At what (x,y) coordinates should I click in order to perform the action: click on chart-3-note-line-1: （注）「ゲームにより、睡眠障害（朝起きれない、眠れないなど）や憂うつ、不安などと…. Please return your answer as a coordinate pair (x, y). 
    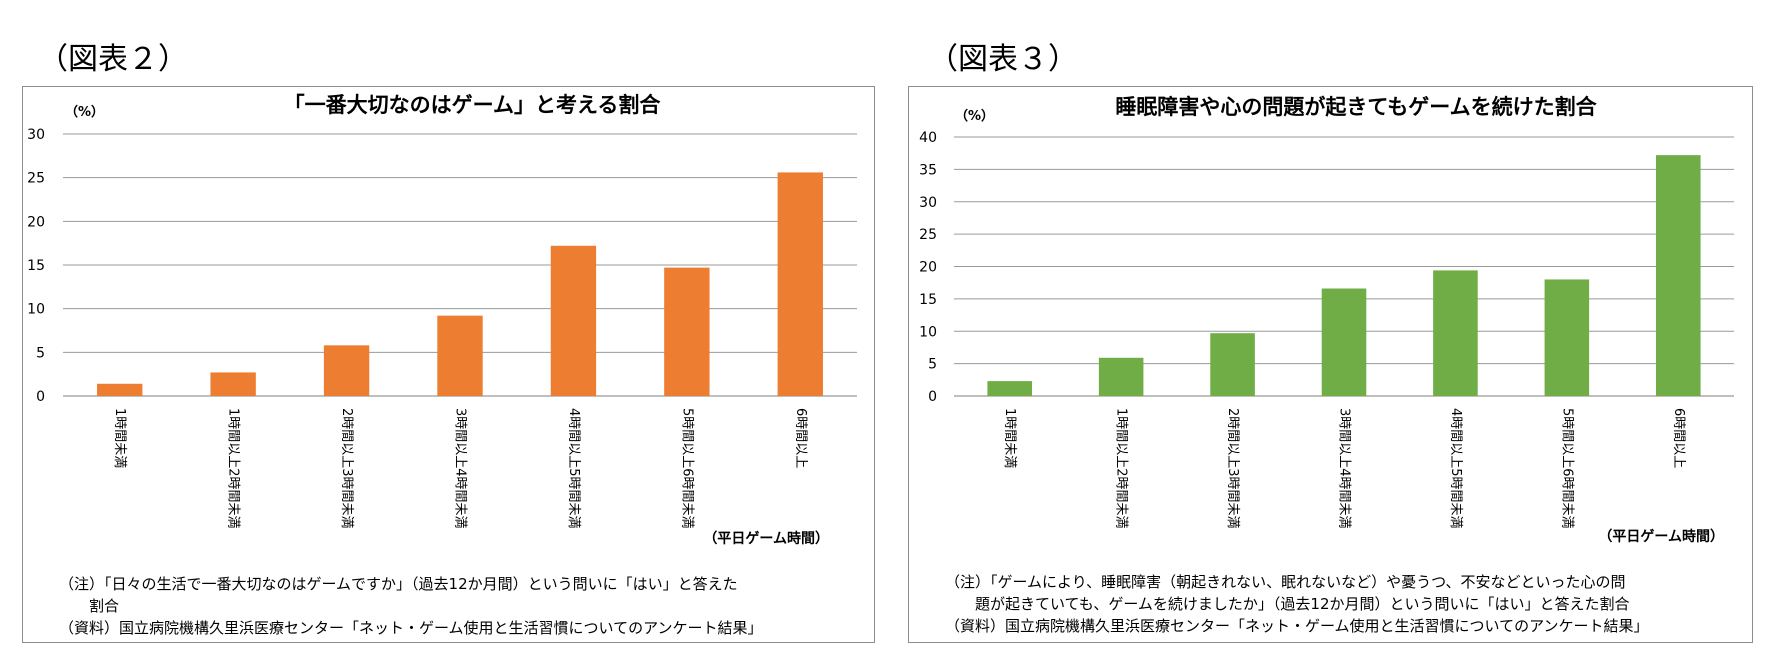
    Looking at the image, I should click on (1285, 582).